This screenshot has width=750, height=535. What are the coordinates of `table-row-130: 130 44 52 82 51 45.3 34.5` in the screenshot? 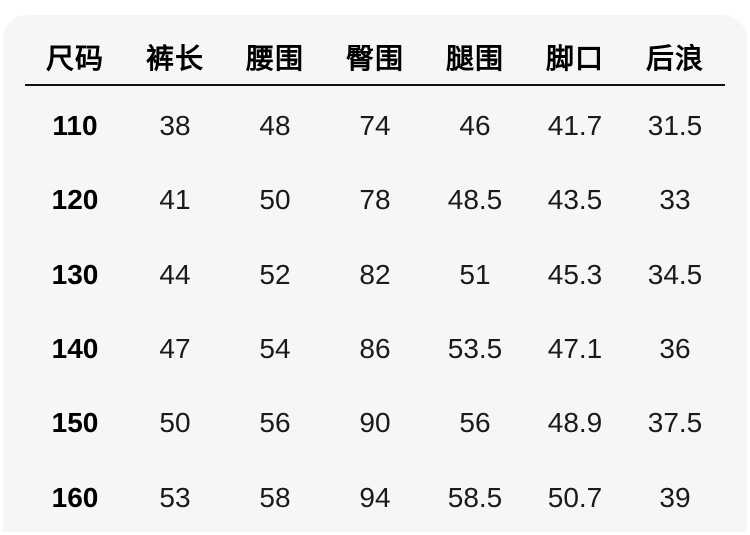 It's located at (375, 275).